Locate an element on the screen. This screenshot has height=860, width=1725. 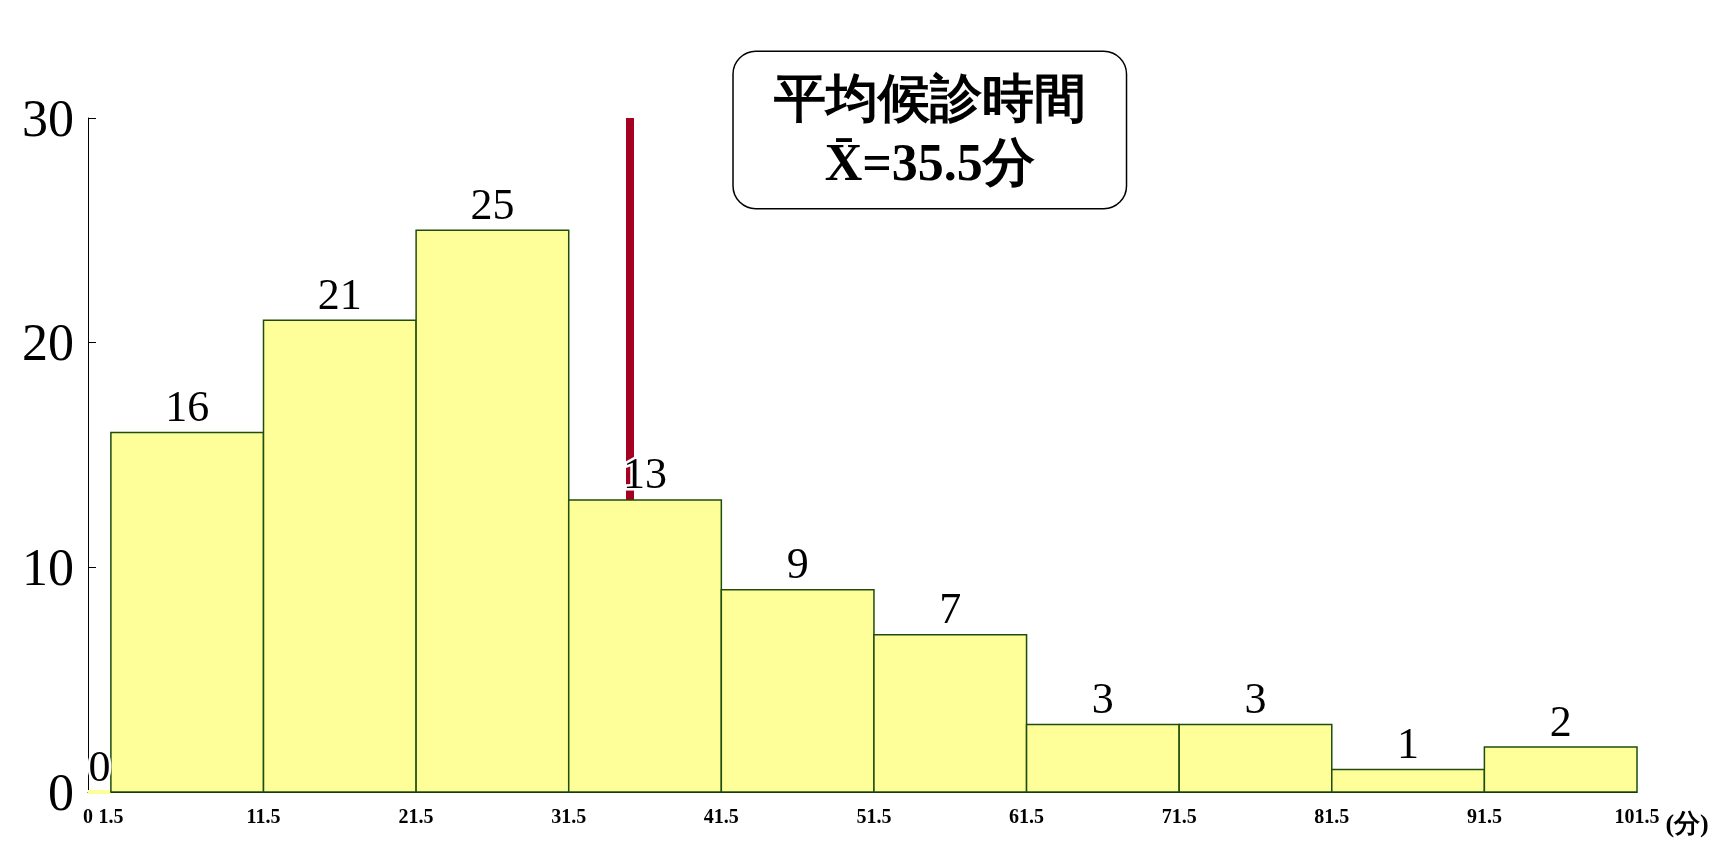
x-tick-label: 71.5 is located at coordinates (1179, 816).